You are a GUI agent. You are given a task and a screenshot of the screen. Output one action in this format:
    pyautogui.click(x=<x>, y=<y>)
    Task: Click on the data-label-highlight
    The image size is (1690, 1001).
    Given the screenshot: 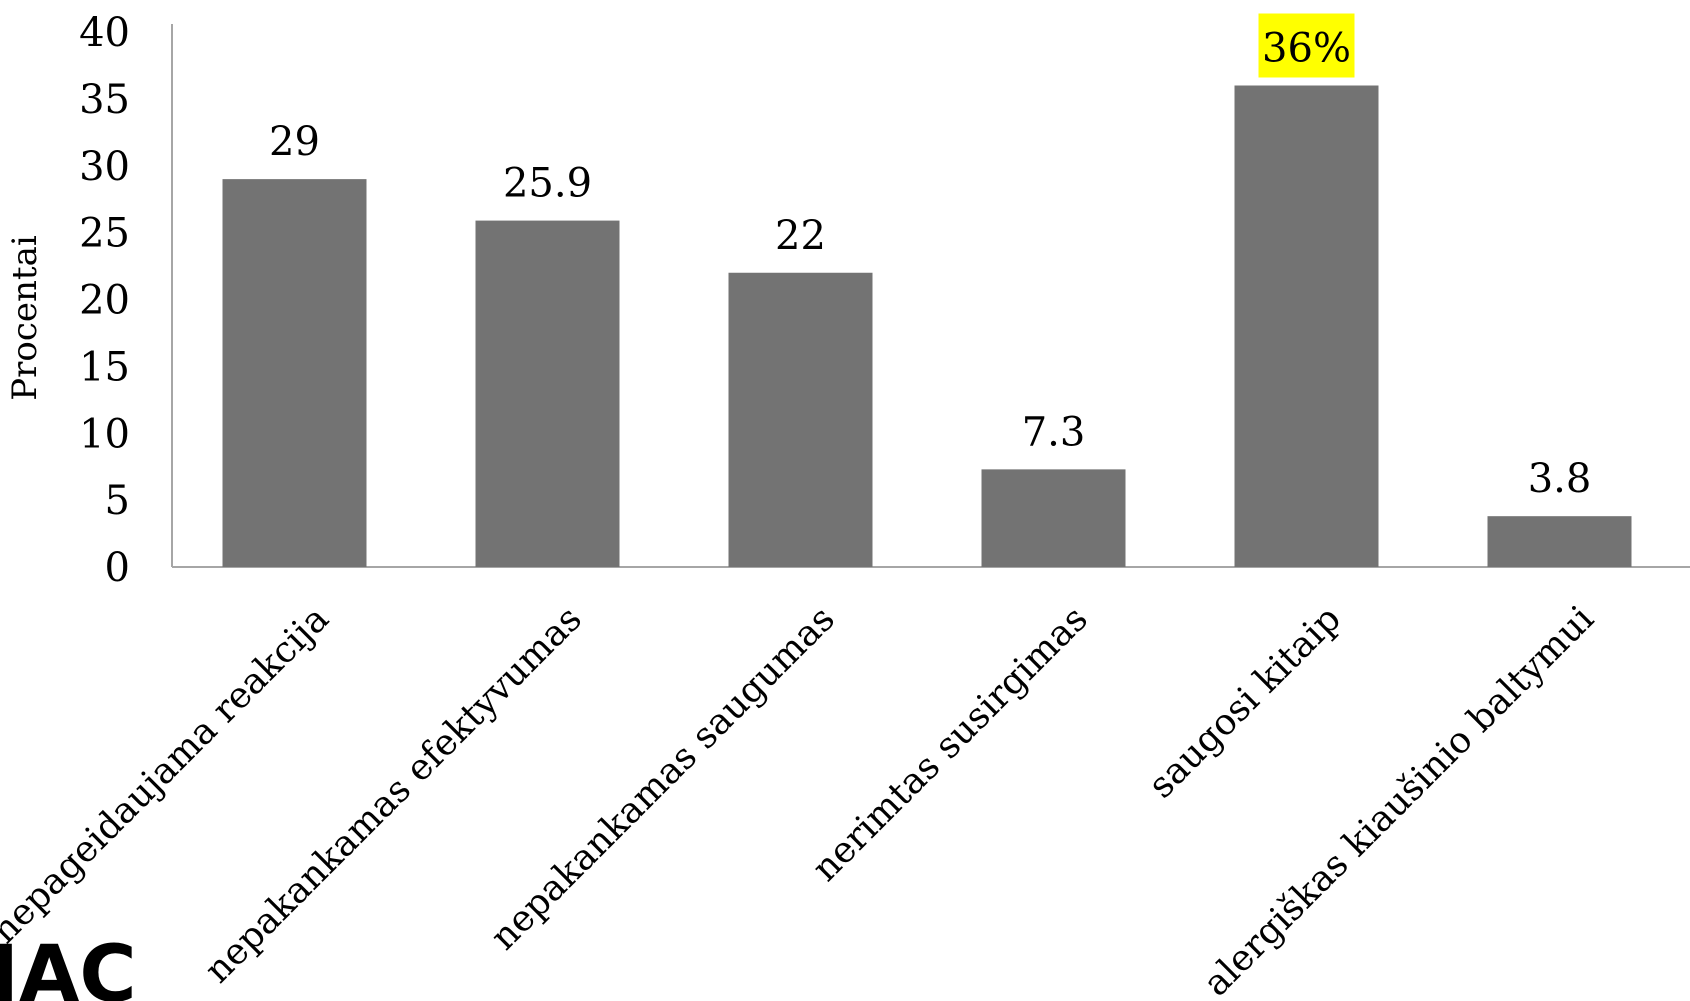 What is the action you would take?
    pyautogui.click(x=1306, y=45)
    